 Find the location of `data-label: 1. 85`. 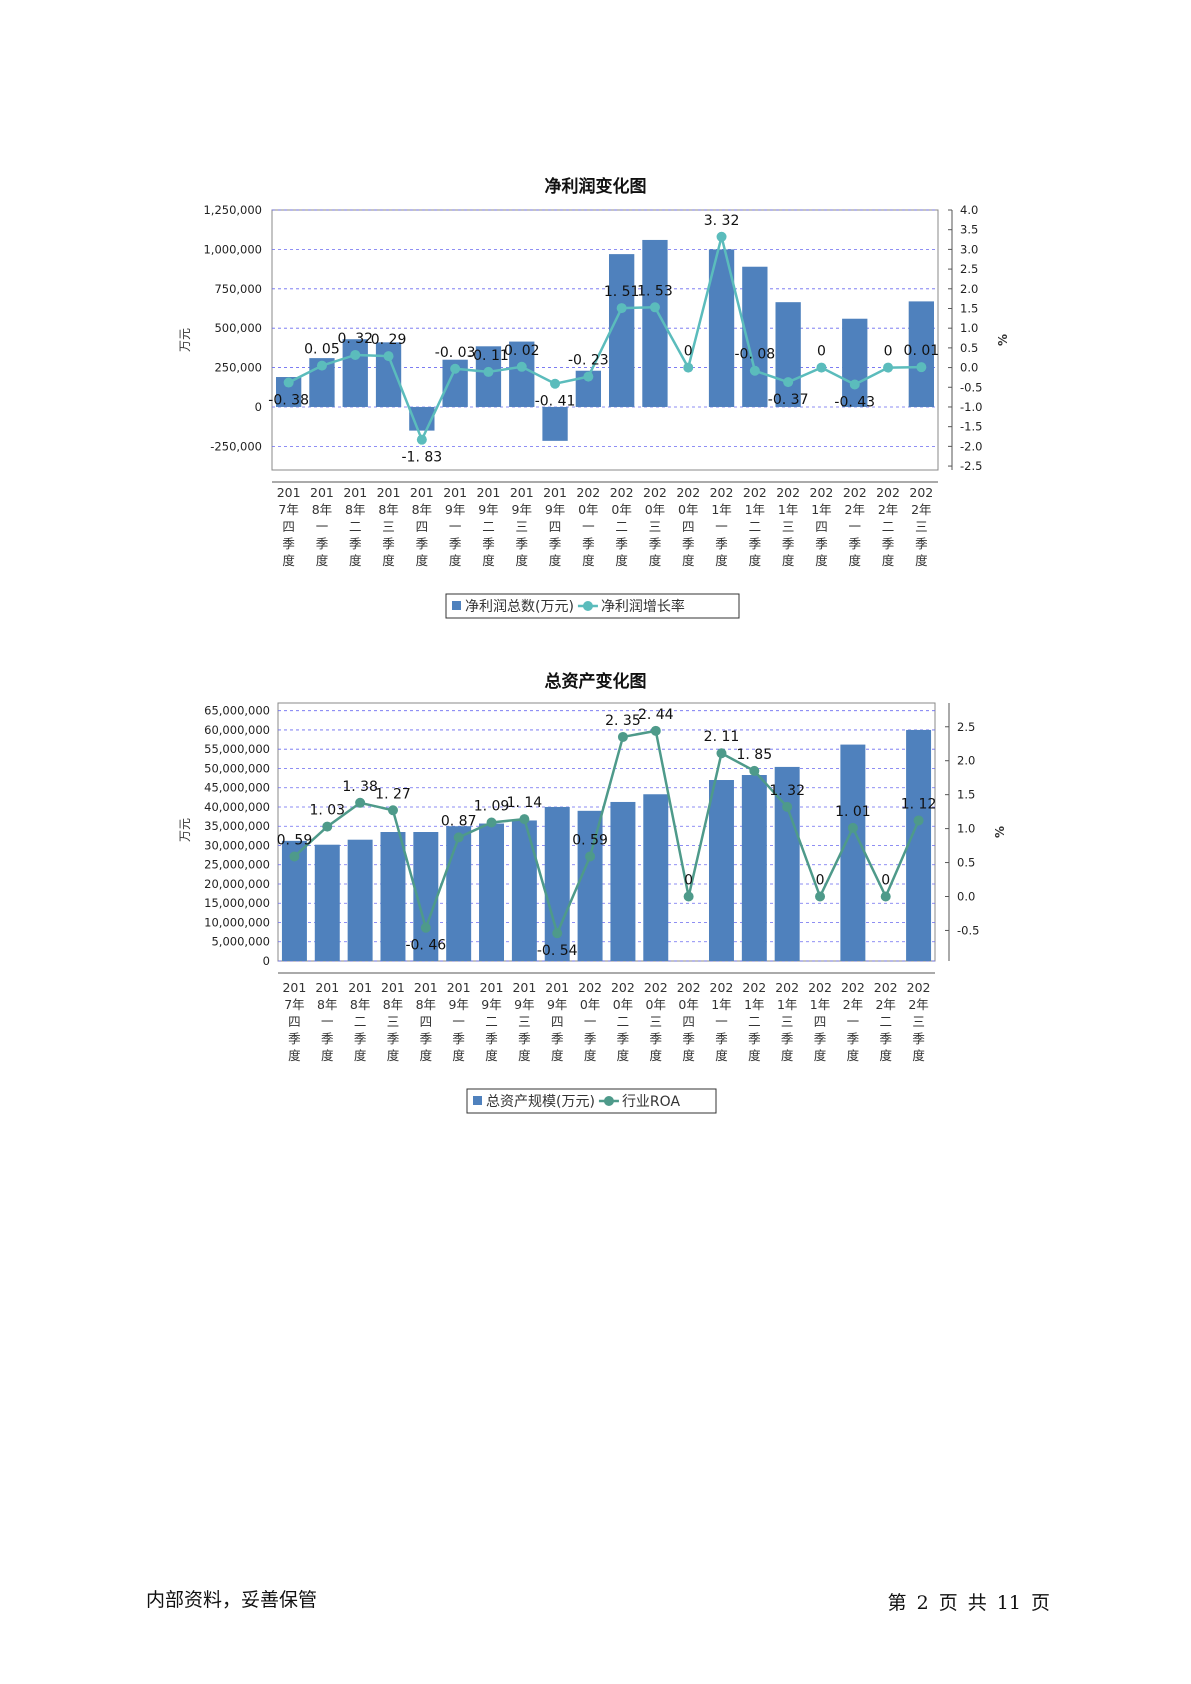

data-label: 1. 85 is located at coordinates (755, 755).